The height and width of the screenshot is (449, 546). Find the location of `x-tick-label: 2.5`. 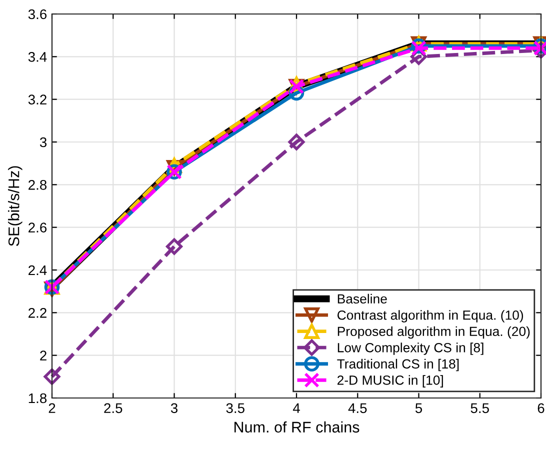

x-tick-label: 2.5 is located at coordinates (113, 408).